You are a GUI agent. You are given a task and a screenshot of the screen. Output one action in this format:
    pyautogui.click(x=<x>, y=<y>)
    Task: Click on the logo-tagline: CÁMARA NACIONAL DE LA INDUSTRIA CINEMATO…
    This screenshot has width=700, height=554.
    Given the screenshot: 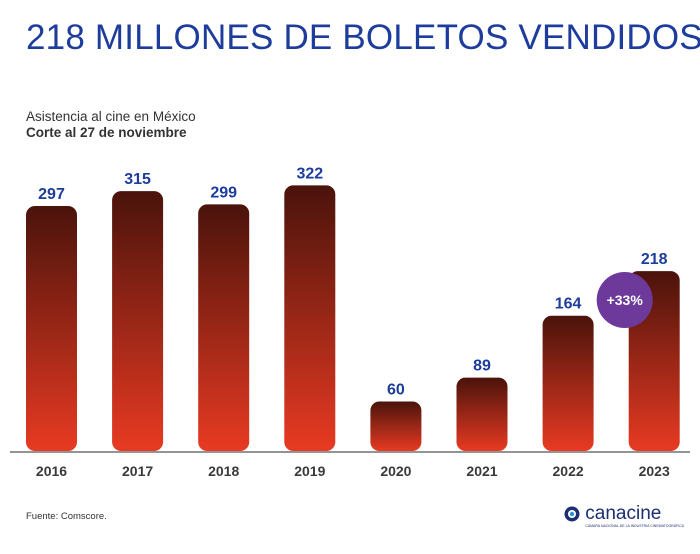 What is the action you would take?
    pyautogui.click(x=634, y=526)
    